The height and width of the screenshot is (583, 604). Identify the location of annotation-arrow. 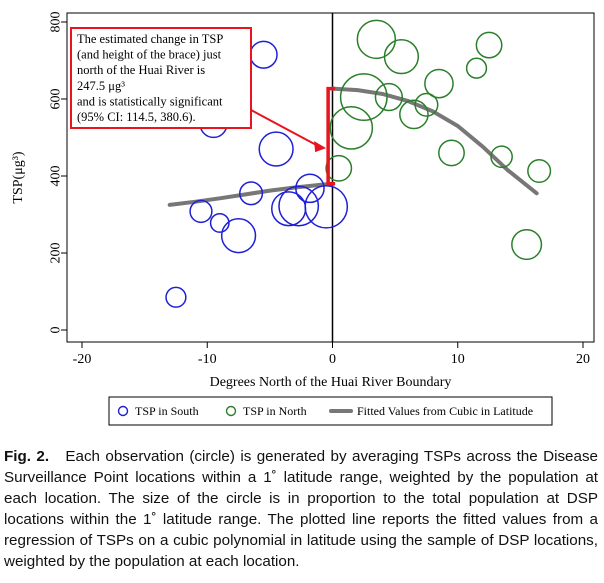
(286, 129).